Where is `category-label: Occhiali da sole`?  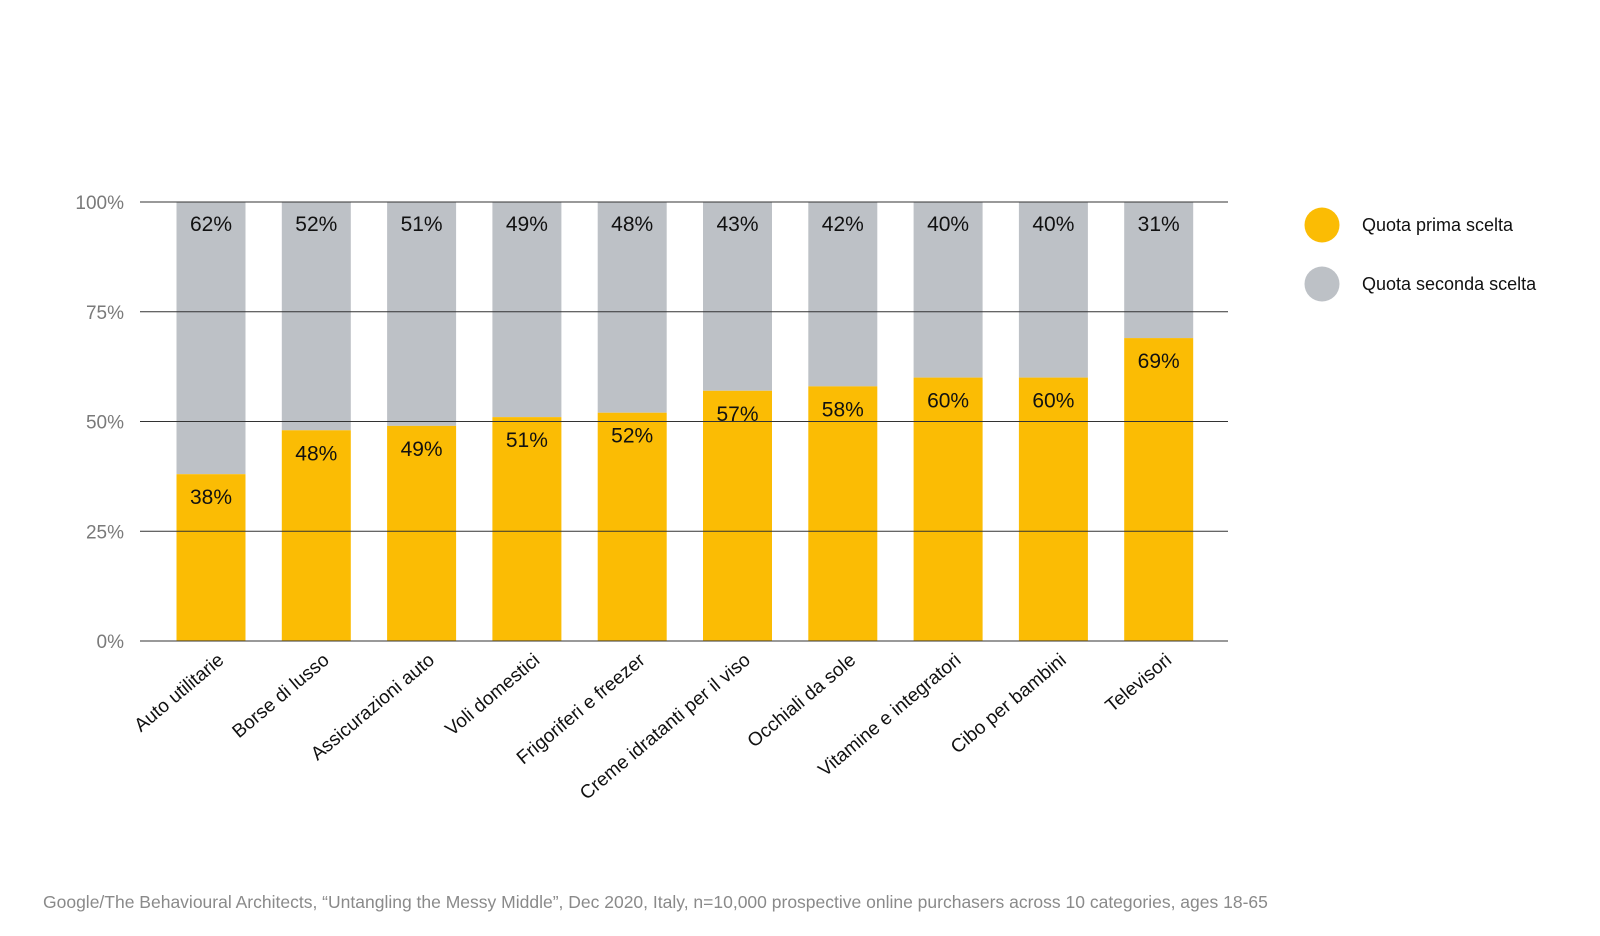 category-label: Occhiali da sole is located at coordinates (802, 701).